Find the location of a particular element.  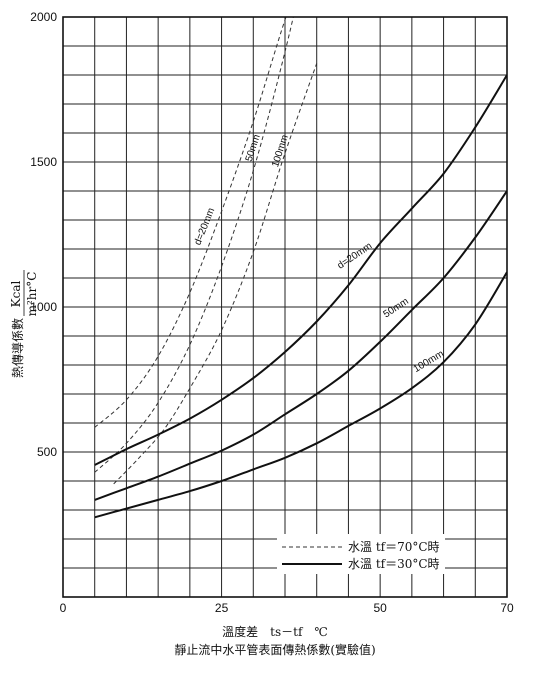

chart-title: 靜止流中水平管表面傳熱係數(實驗值) is located at coordinates (274, 649).